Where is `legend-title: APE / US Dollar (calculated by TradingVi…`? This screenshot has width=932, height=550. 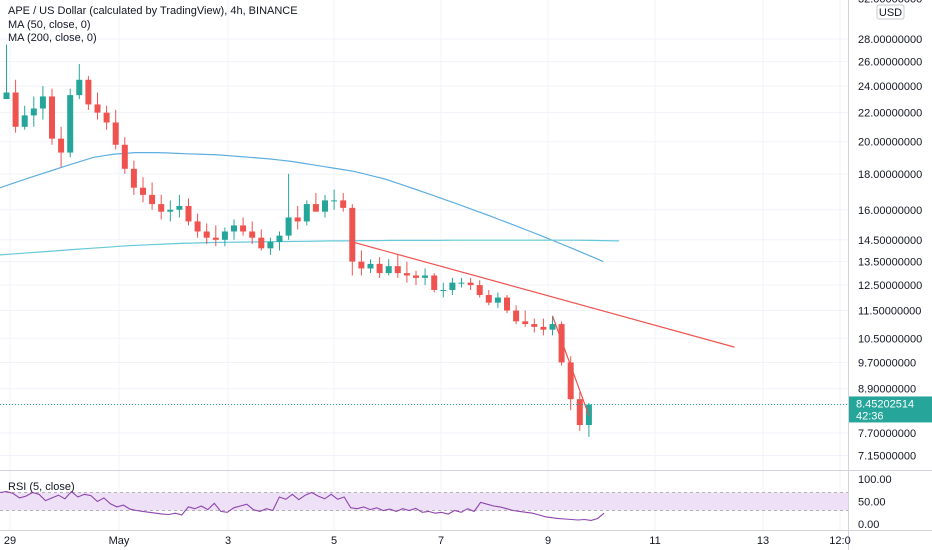
legend-title: APE / US Dollar (calculated by TradingVi… is located at coordinates (153, 11).